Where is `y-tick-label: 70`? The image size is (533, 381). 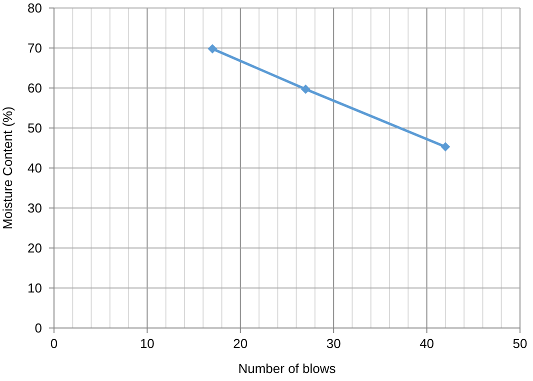 y-tick-label: 70 is located at coordinates (35, 48).